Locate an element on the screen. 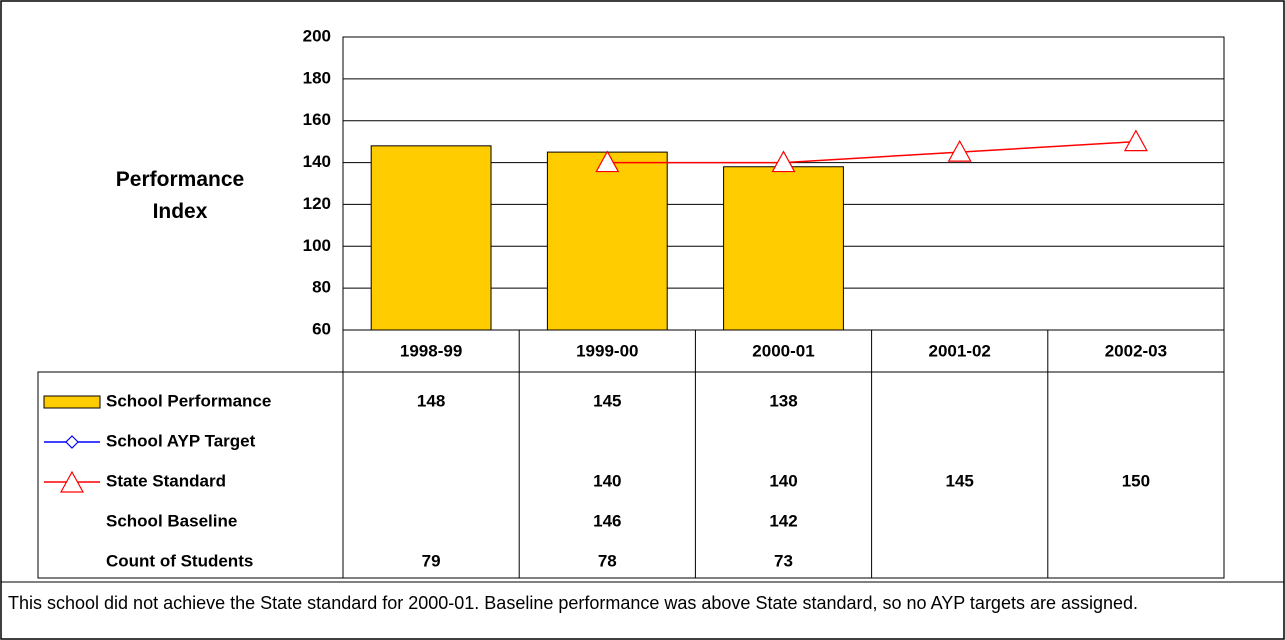 This screenshot has width=1285, height=640. table-value: 150 is located at coordinates (1136, 480).